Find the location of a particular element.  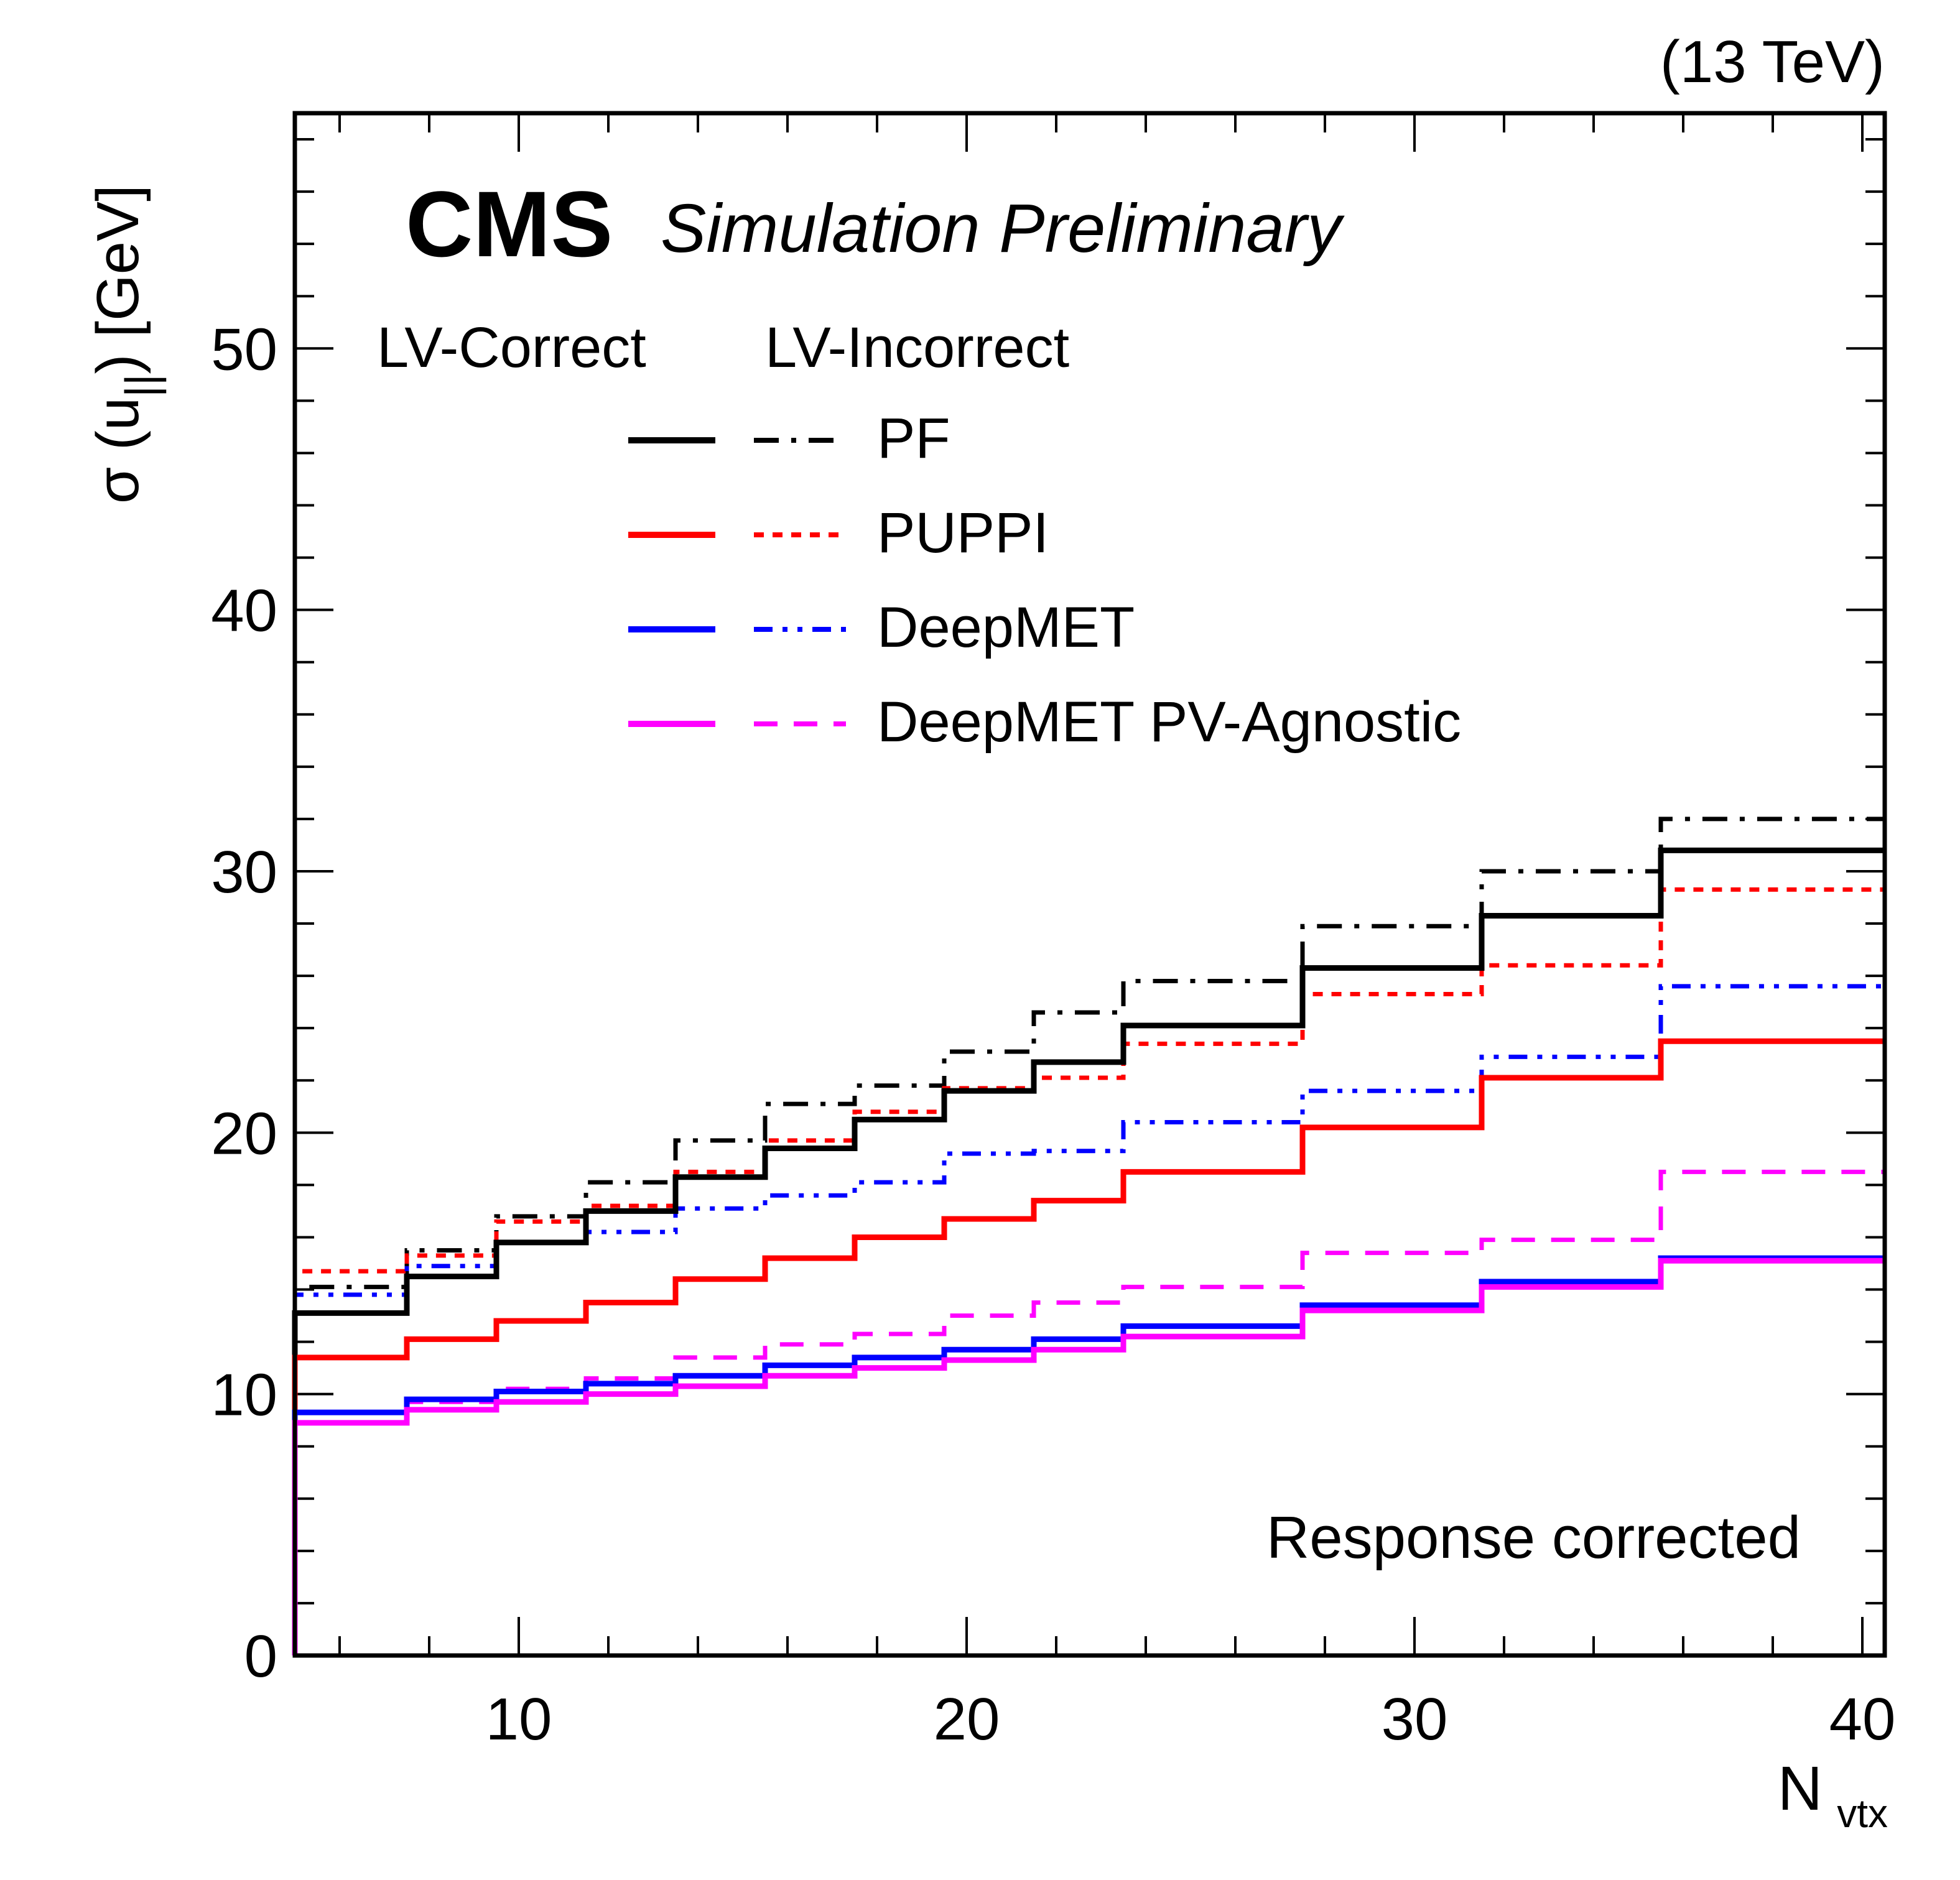

y-axis-label-sub: || is located at coordinates (142, 385).